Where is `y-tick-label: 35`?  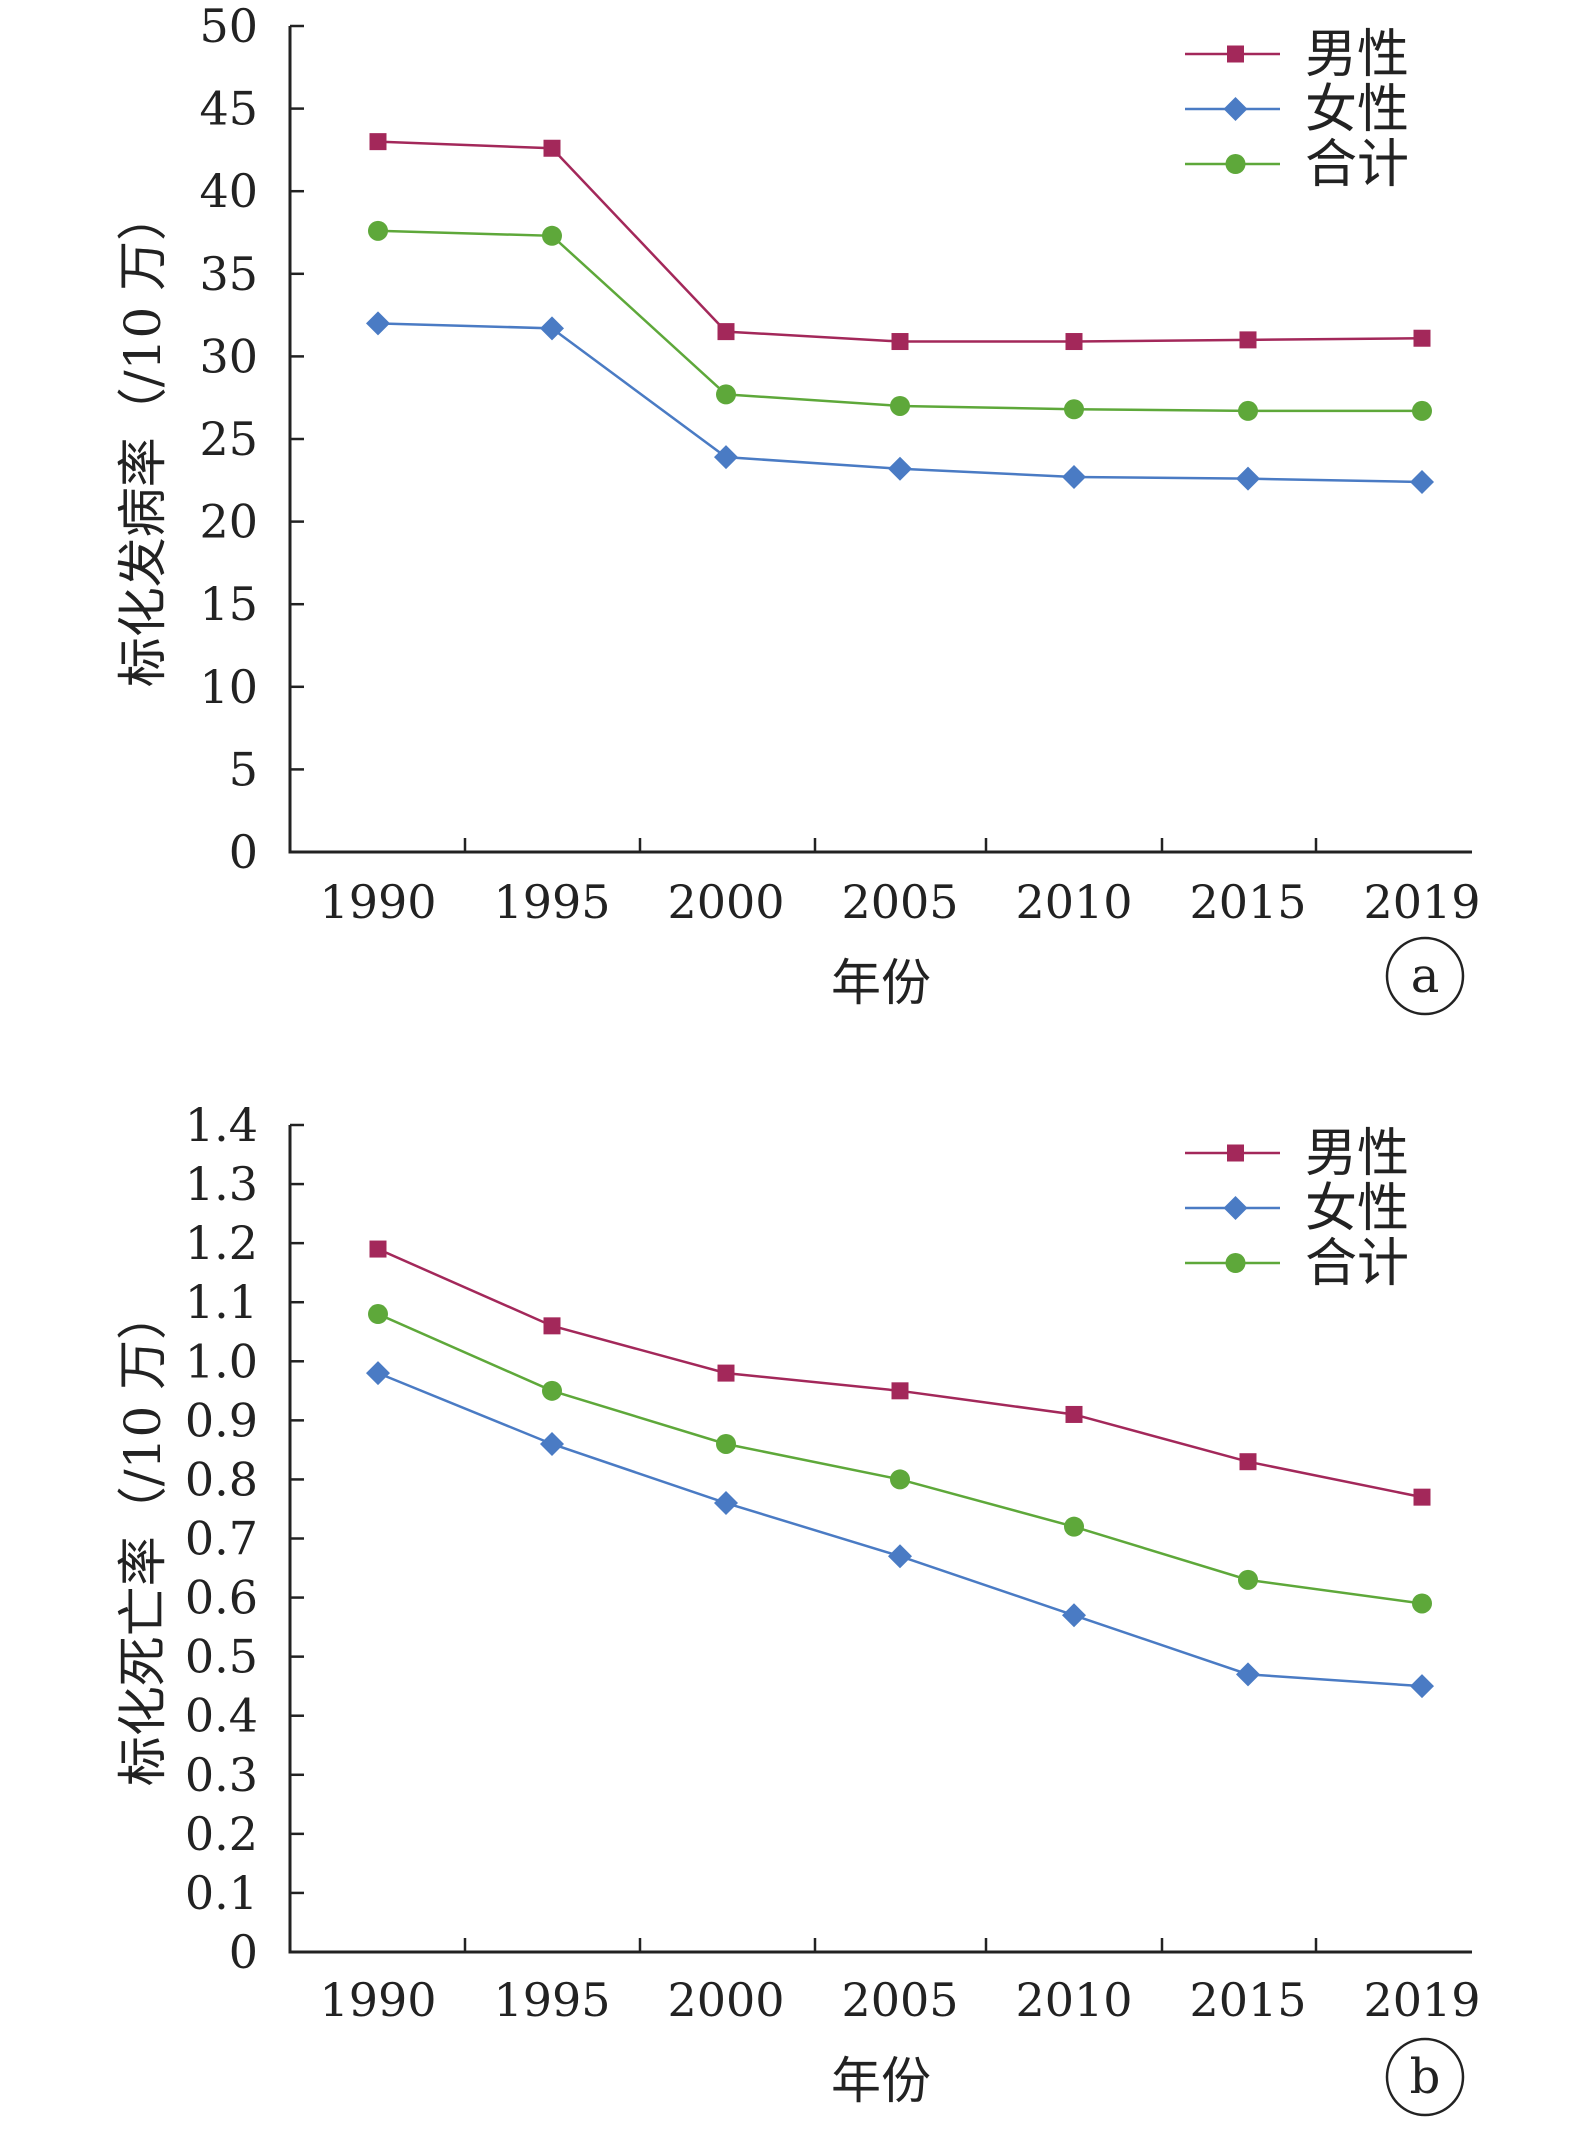 y-tick-label: 35 is located at coordinates (228, 274).